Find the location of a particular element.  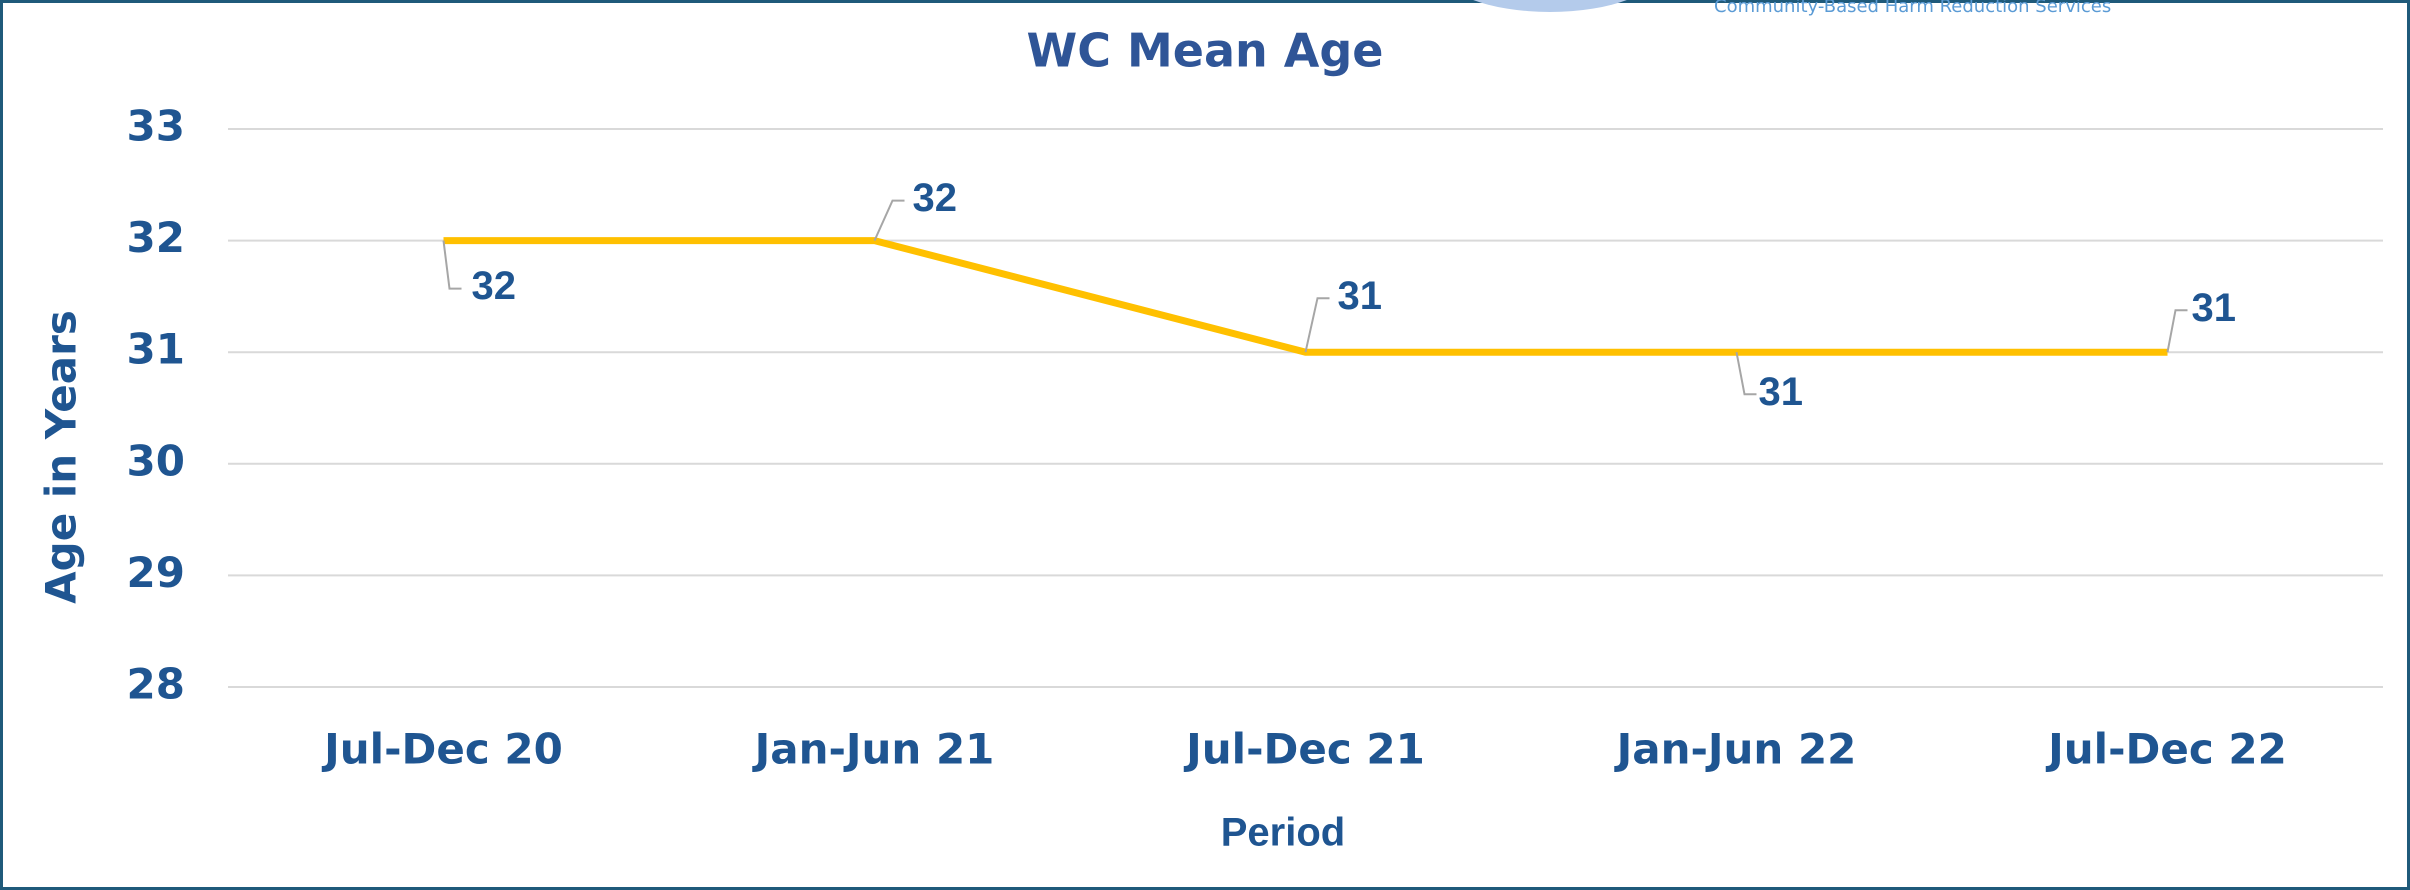

x-axis-label: Period is located at coordinates (1283, 833).